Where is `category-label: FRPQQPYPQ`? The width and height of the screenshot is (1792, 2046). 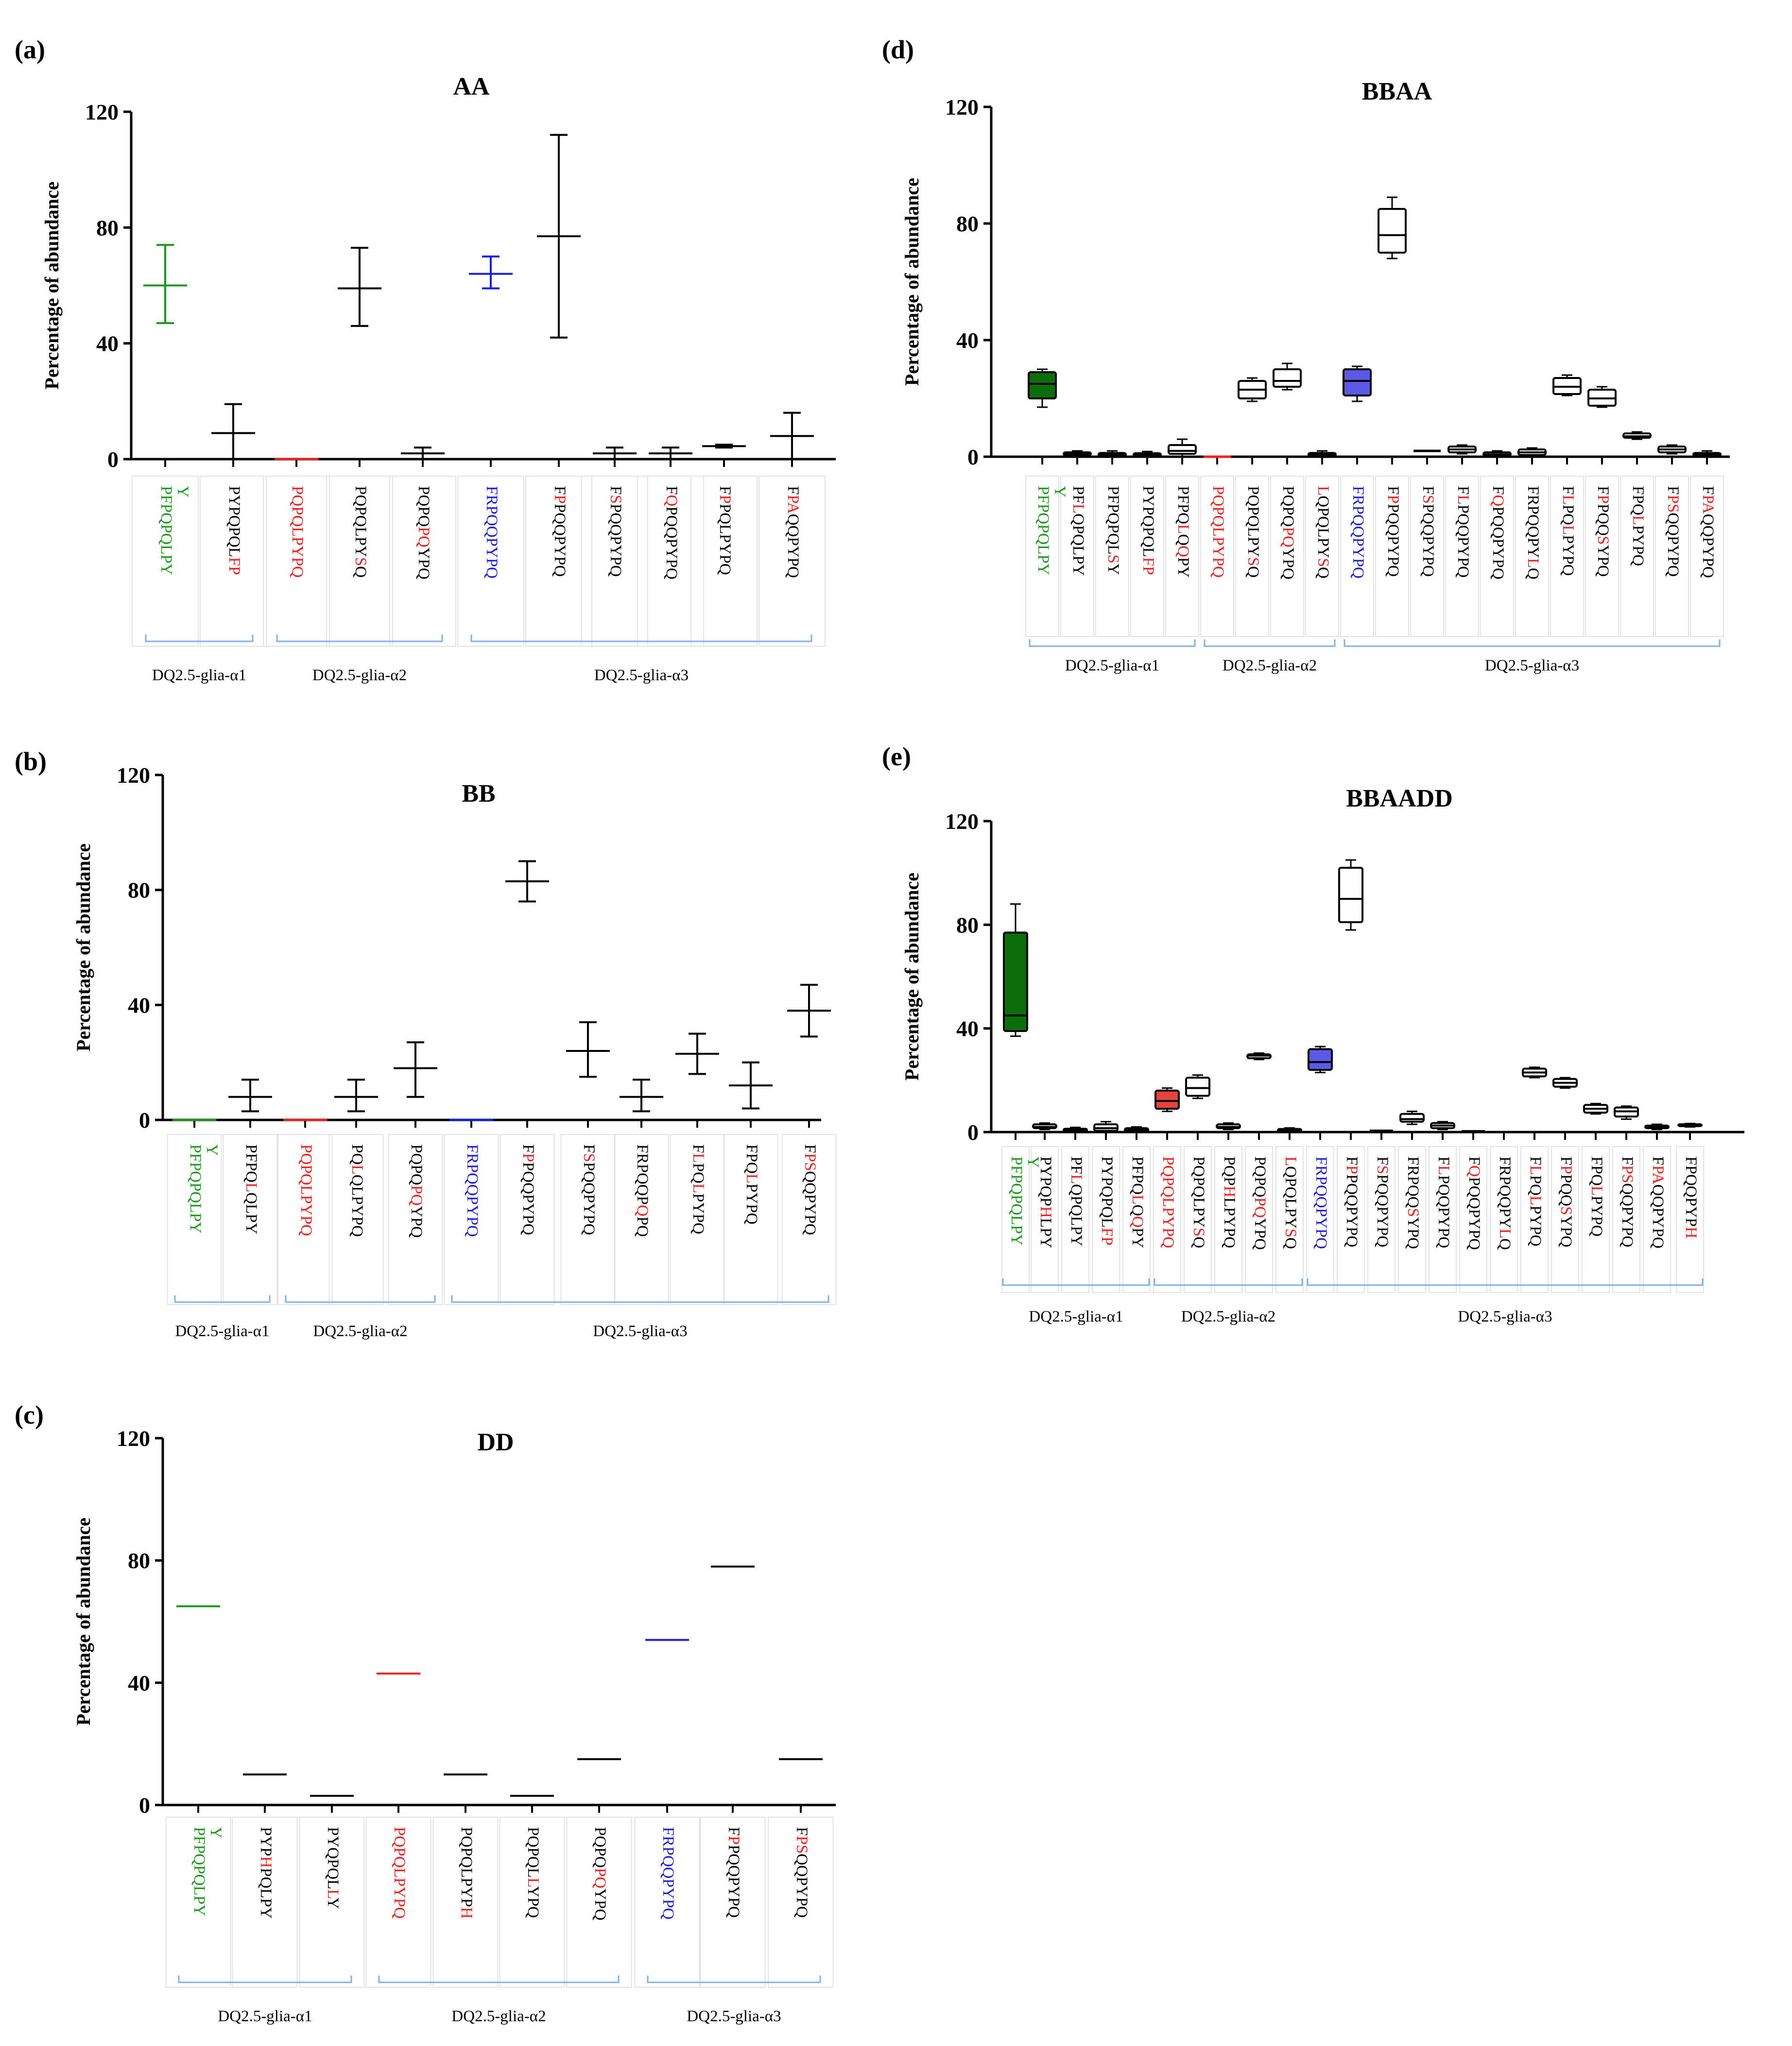
category-label: FRPQQPYPQ is located at coordinates (473, 1190).